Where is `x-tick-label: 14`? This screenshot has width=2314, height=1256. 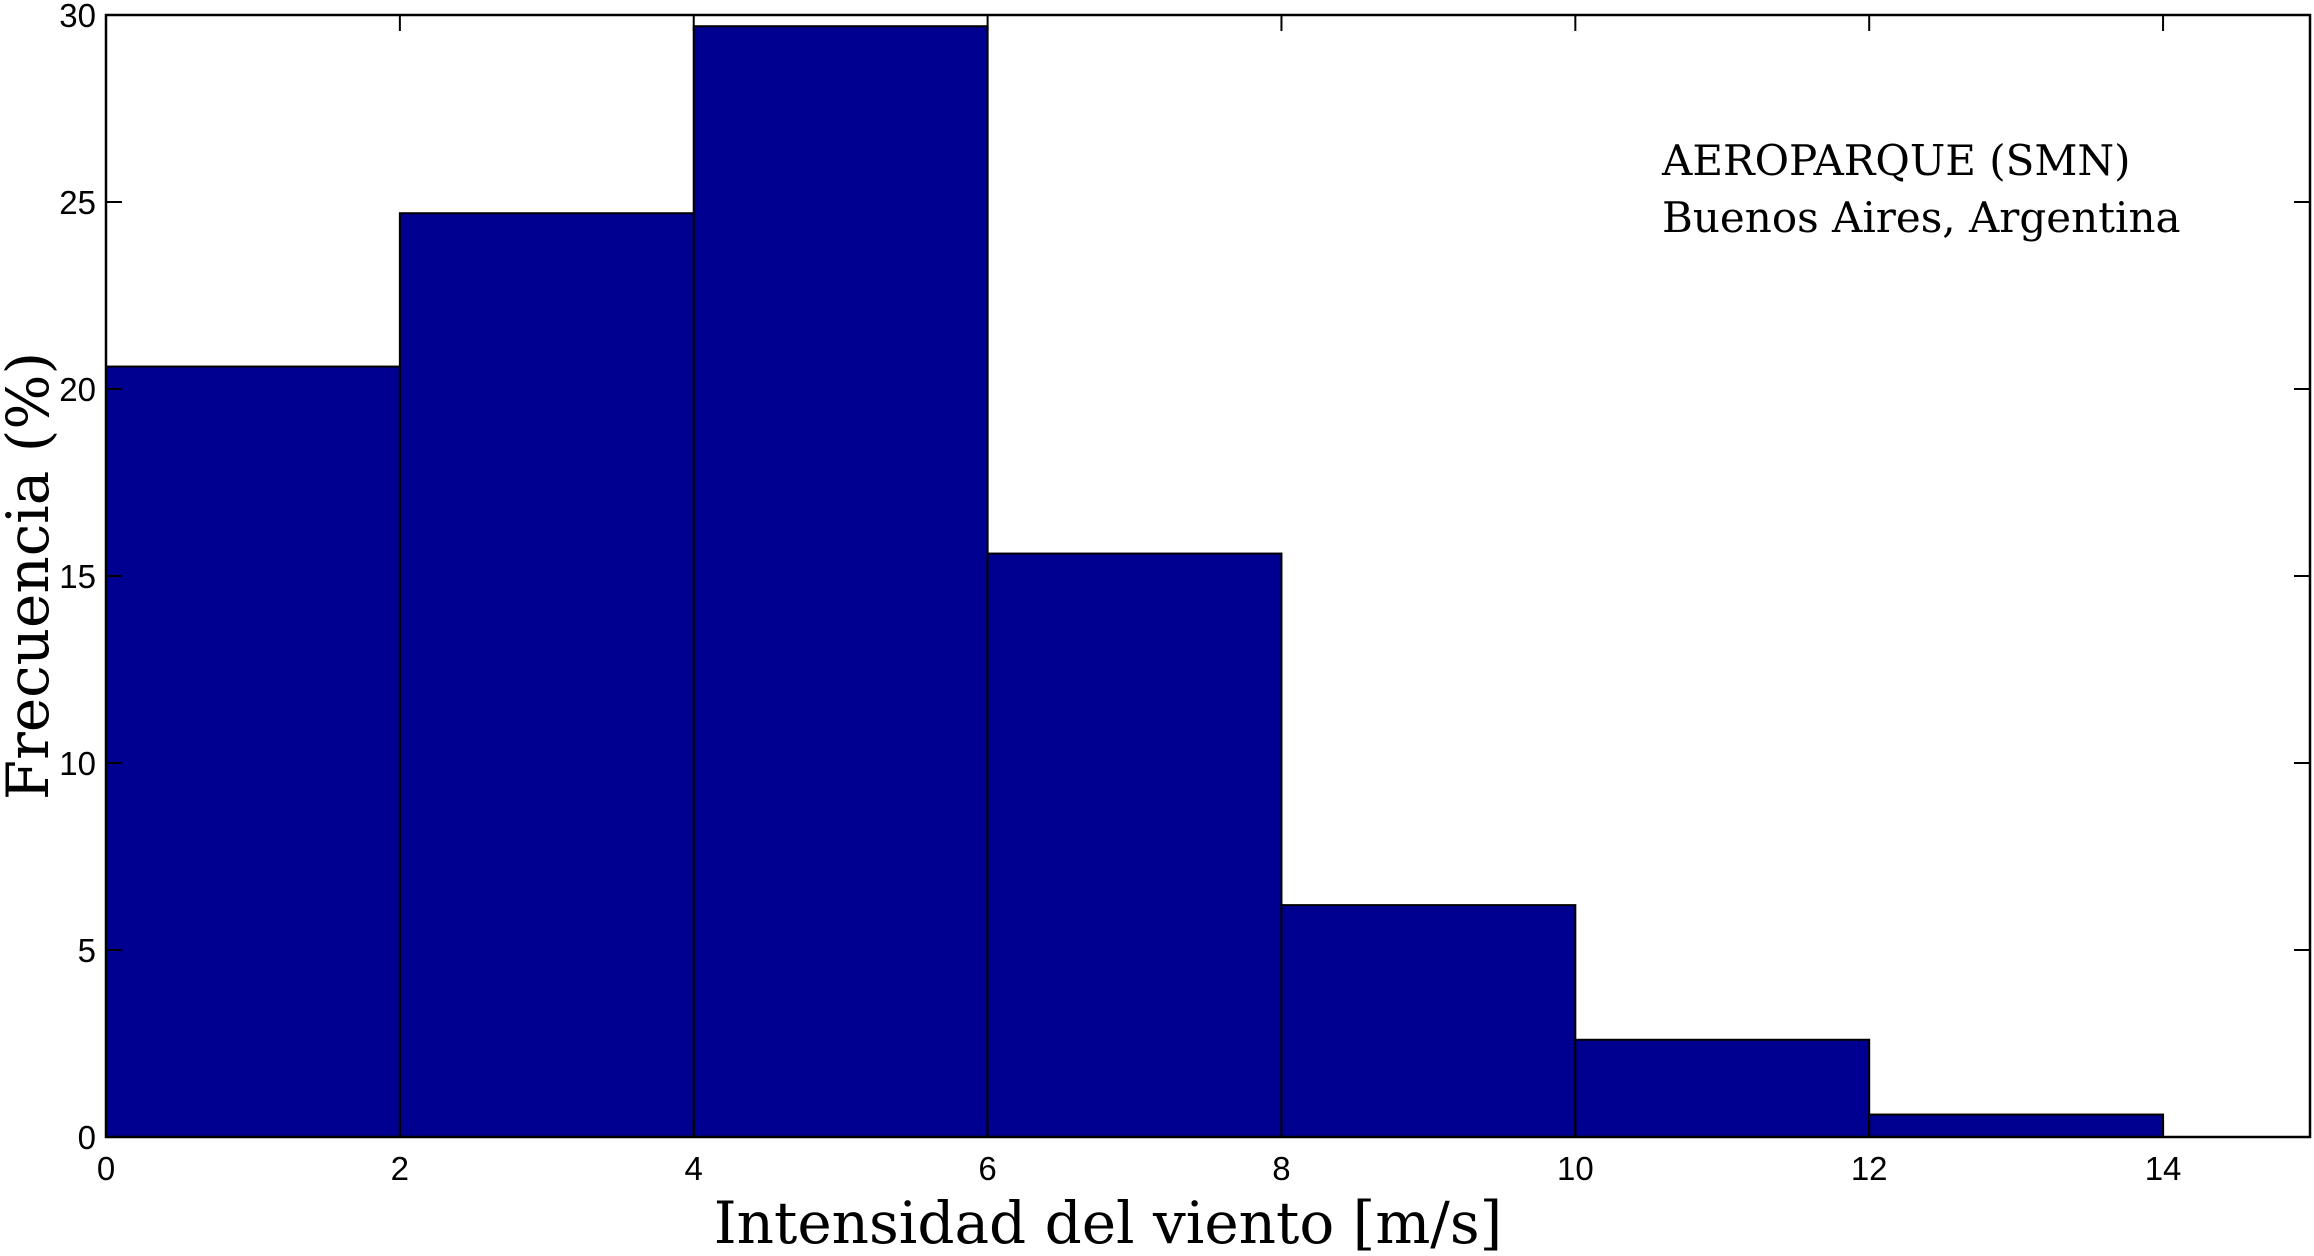 x-tick-label: 14 is located at coordinates (2163, 1168).